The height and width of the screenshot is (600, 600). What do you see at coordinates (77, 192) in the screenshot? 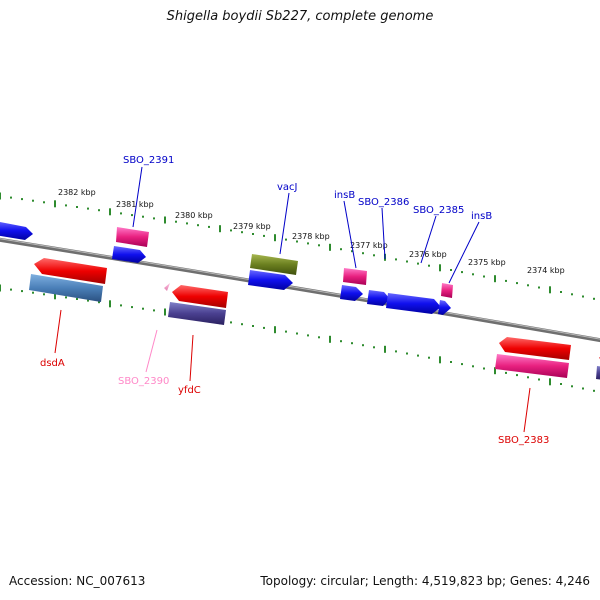
I see `kbp-label: 2382 kbp` at bounding box center [77, 192].